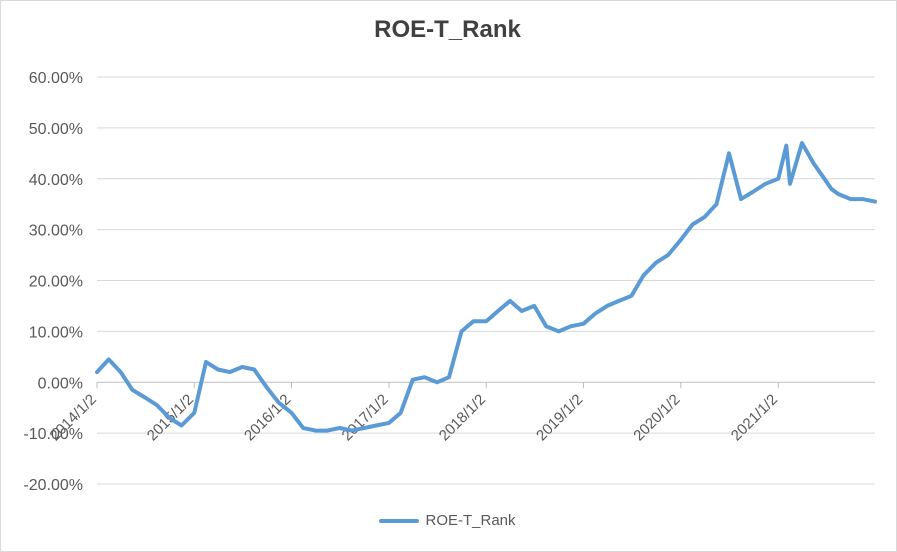 The image size is (897, 552). What do you see at coordinates (56, 282) in the screenshot?
I see `y-tick-label: 20.00%` at bounding box center [56, 282].